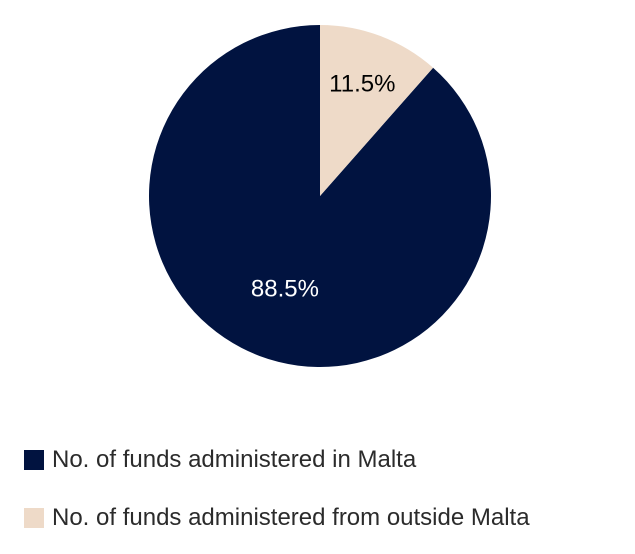 This screenshot has width=635, height=554. What do you see at coordinates (377, 110) in the screenshot?
I see `pie-slice-outside-malta` at bounding box center [377, 110].